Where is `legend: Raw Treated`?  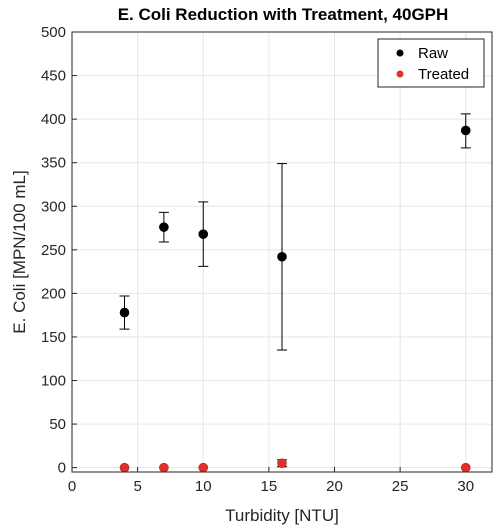
legend: Raw Treated is located at coordinates (431, 63).